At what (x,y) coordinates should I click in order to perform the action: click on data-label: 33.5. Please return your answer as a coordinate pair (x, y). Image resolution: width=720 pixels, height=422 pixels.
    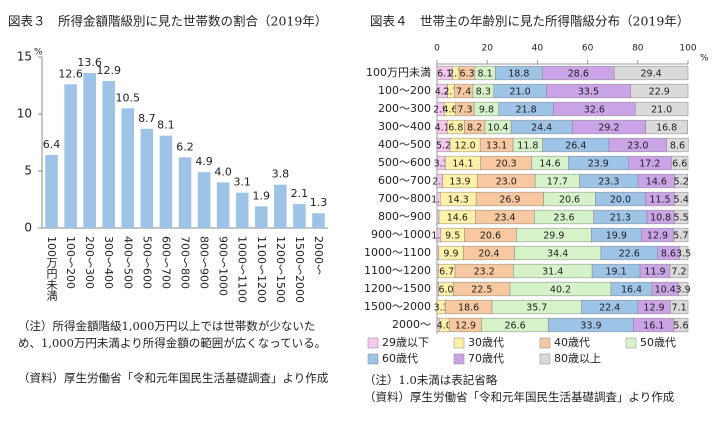
    Looking at the image, I should click on (588, 92).